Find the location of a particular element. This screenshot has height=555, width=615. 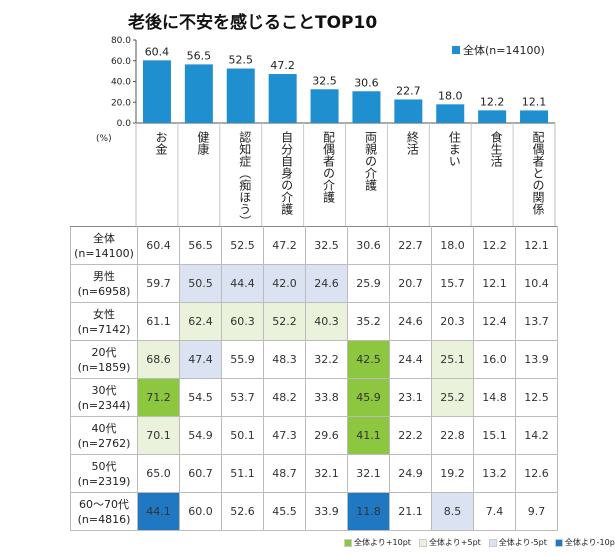

bar-value-label: 32.5 is located at coordinates (324, 80).